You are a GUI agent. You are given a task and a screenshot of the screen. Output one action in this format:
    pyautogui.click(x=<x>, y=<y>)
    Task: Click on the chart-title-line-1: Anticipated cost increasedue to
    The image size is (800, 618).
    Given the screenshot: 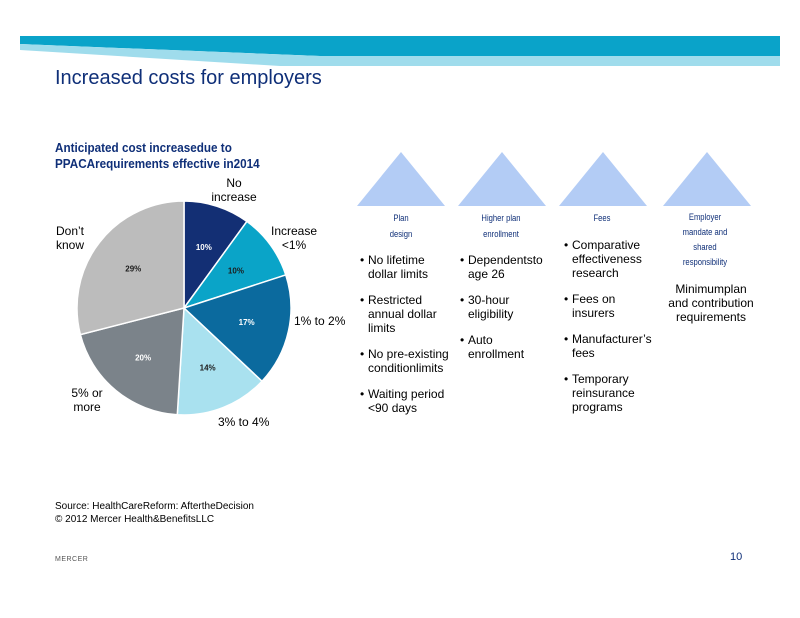 What is the action you would take?
    pyautogui.click(x=143, y=147)
    